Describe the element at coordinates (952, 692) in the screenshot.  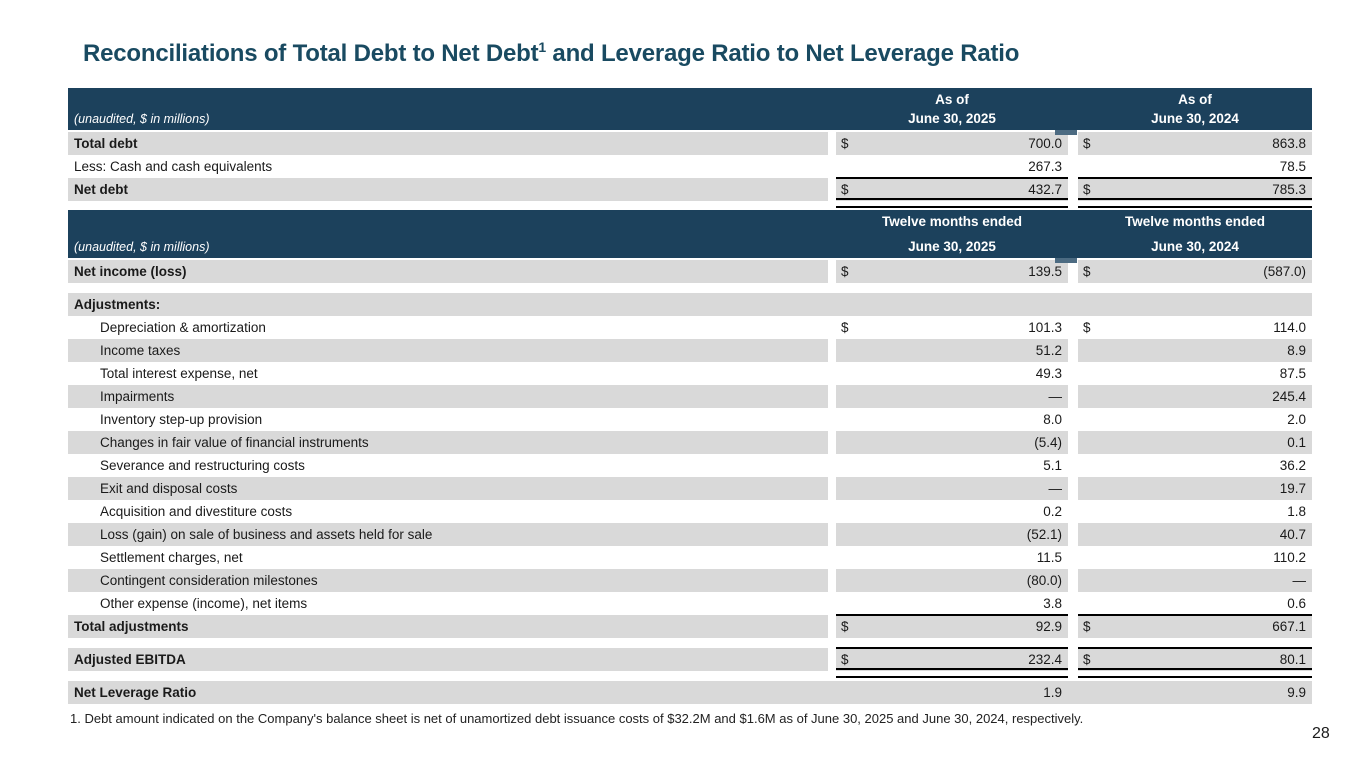
I see `value-cell-2025: 1.9` at that location.